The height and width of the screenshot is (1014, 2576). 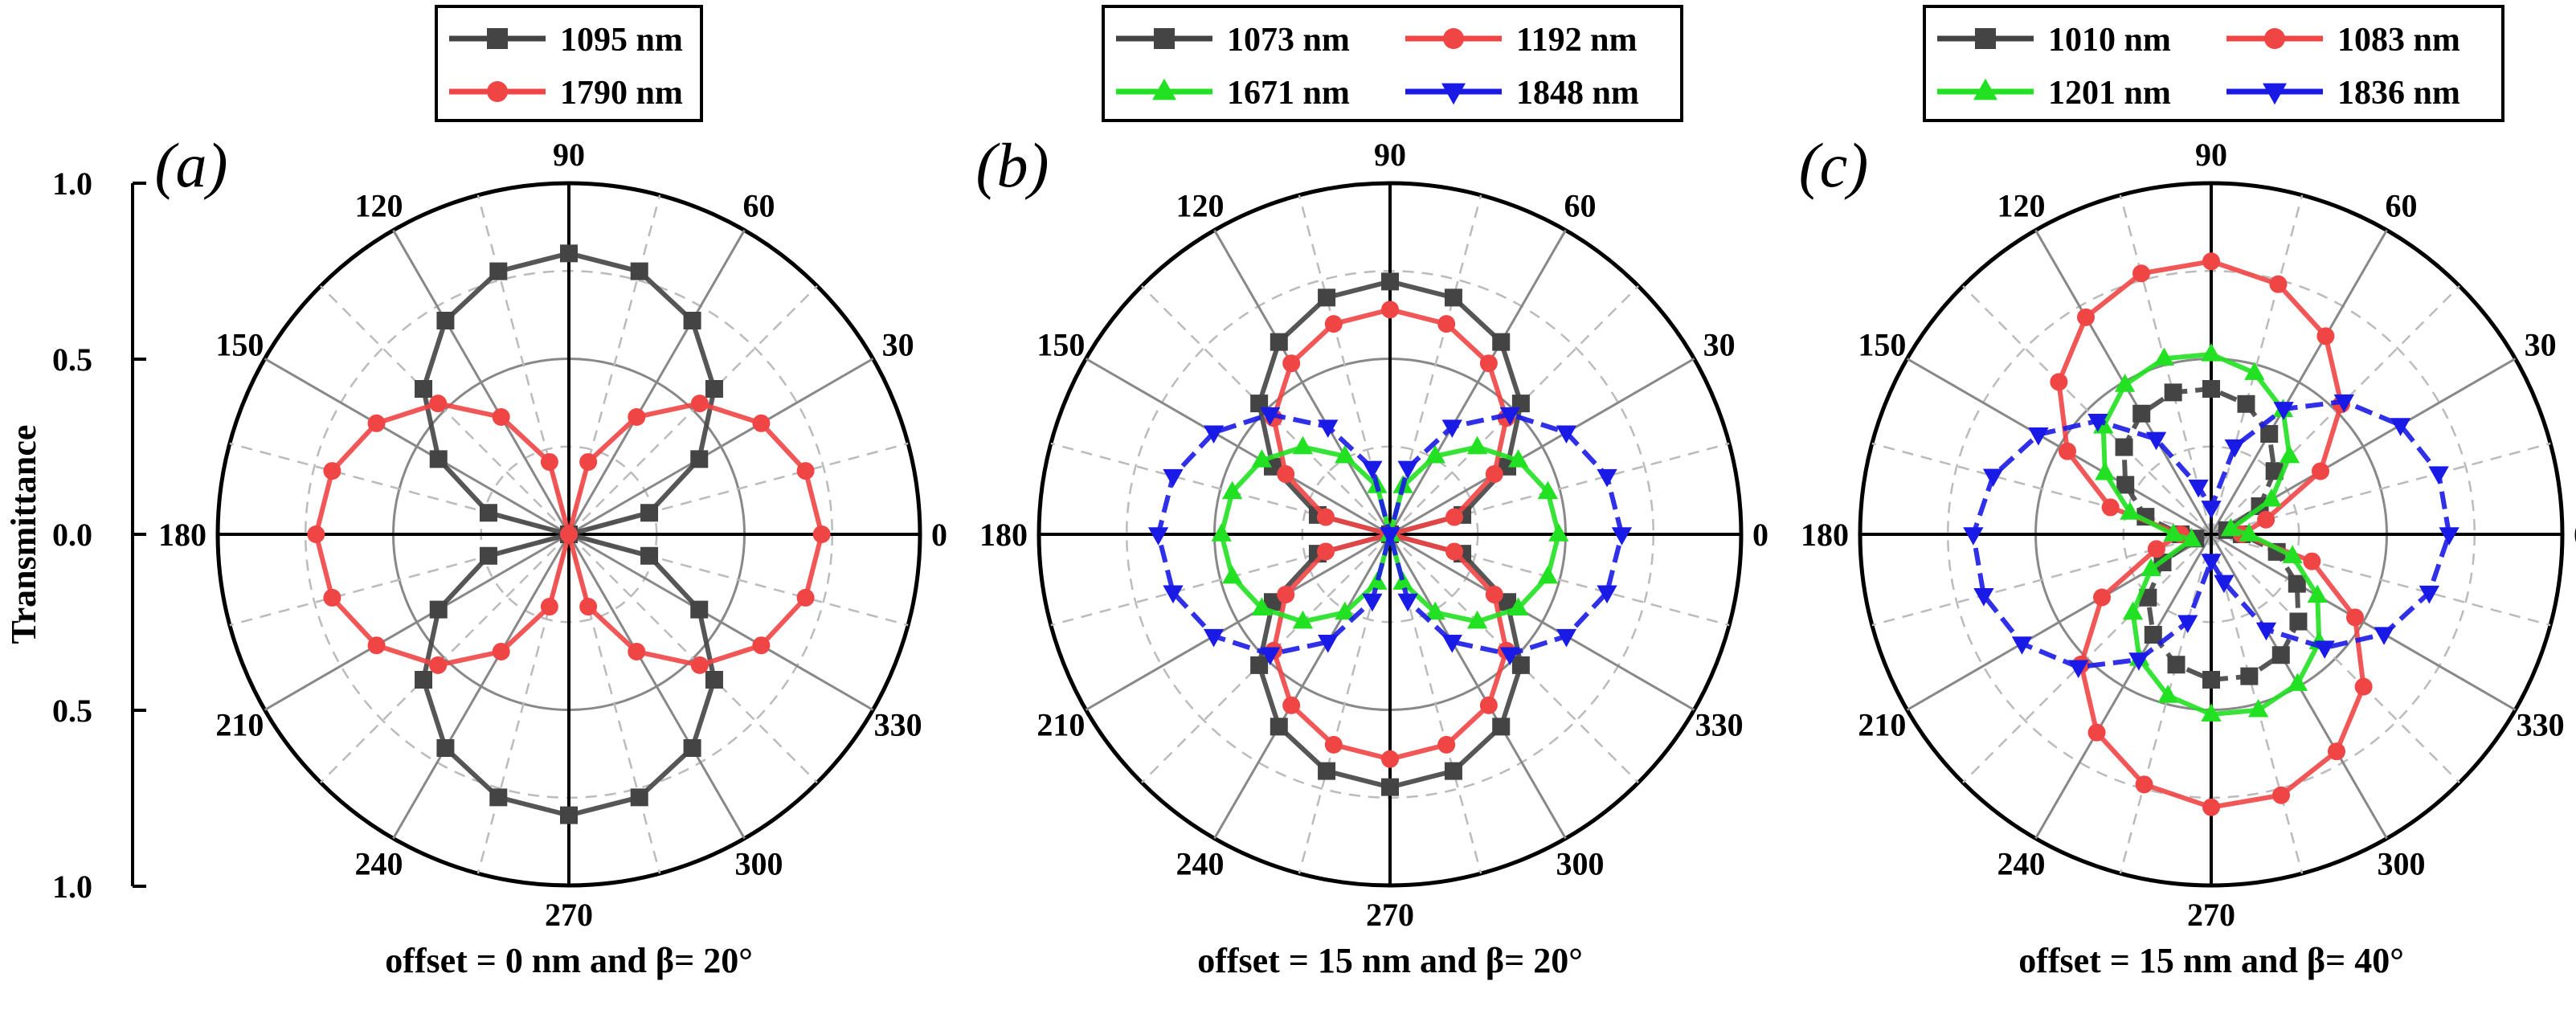 I want to click on legend-label: 1201 nm, so click(x=2109, y=93).